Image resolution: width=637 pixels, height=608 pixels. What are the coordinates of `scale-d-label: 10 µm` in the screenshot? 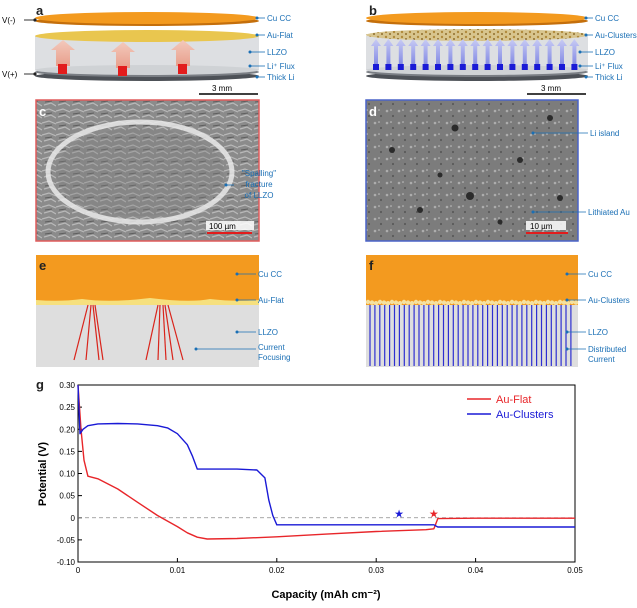 It's located at (541, 226).